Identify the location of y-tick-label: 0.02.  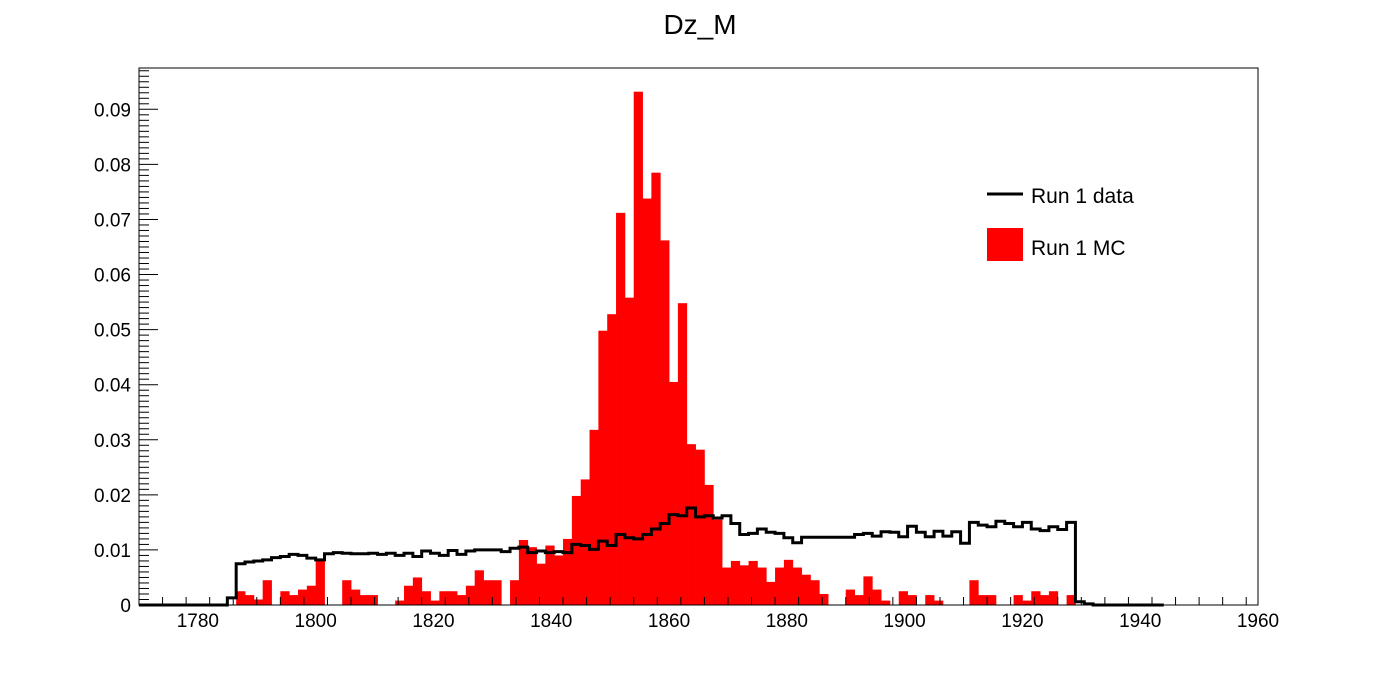
(112, 496).